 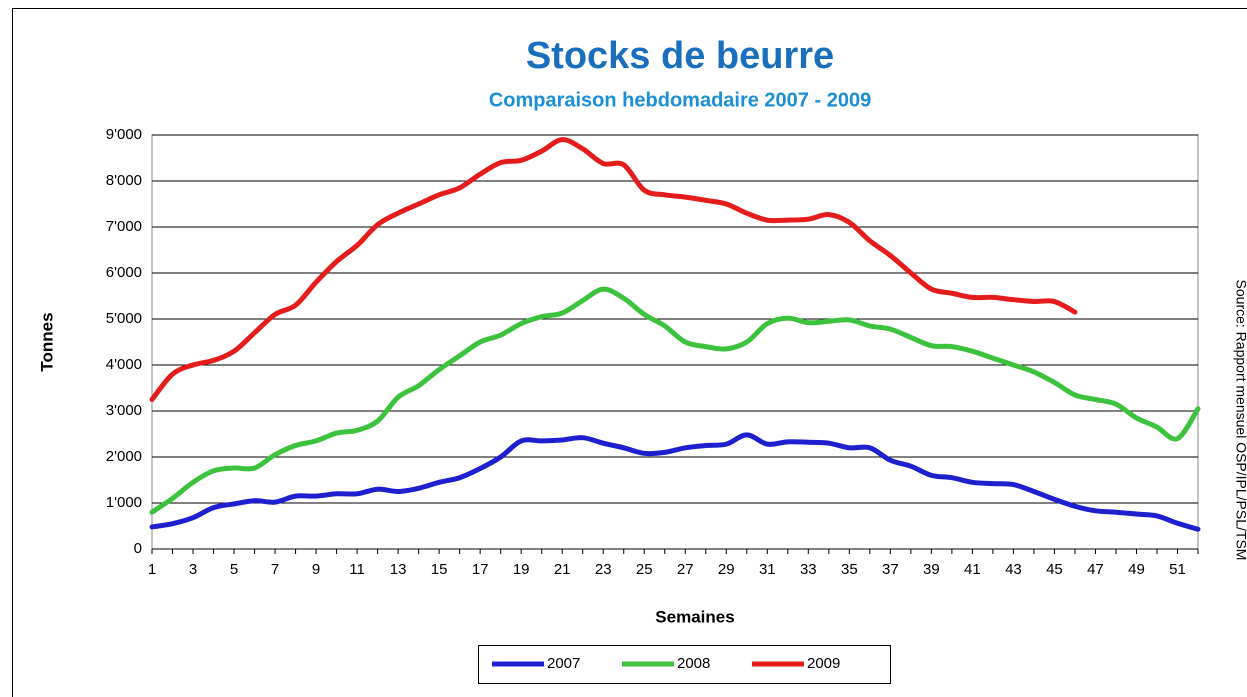 What do you see at coordinates (439, 569) in the screenshot?
I see `x-tick-label: 15` at bounding box center [439, 569].